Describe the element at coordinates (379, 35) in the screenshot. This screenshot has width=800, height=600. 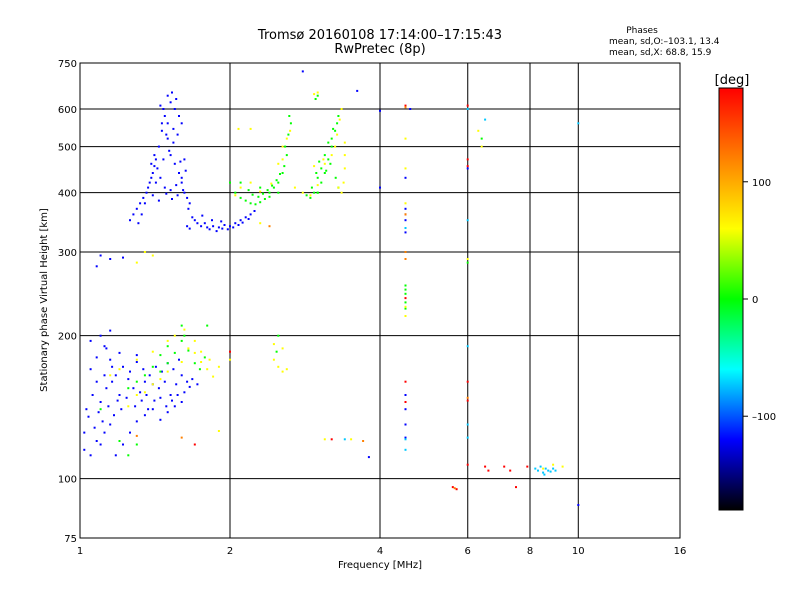
I see `chart-title: Tromsø 20160108 17:14:00–17:15:43` at that location.